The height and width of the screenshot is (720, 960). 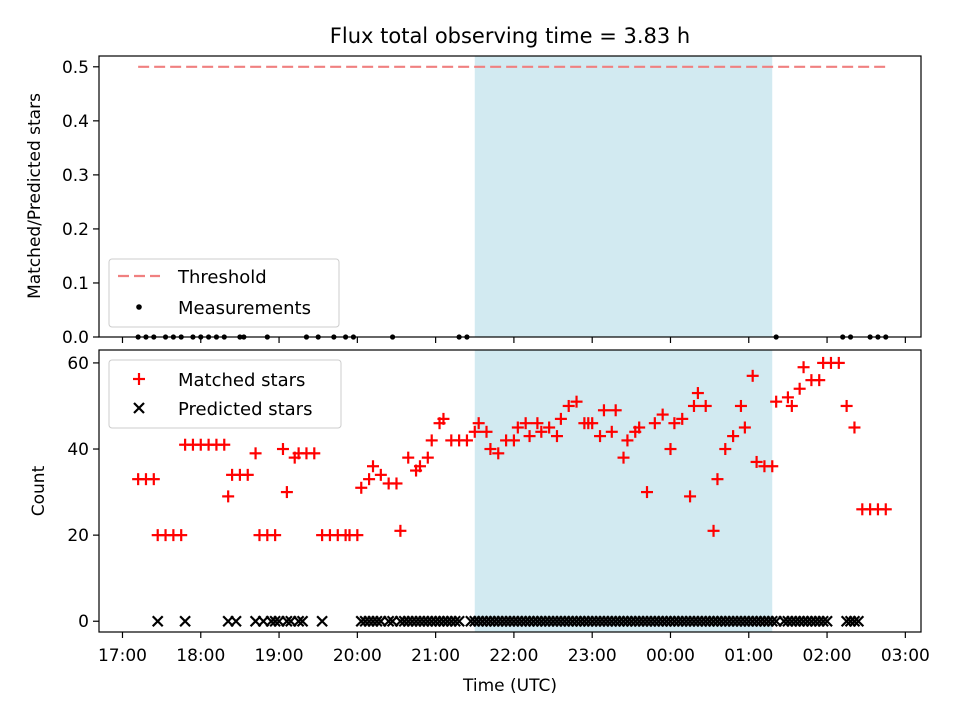 I want to click on y-tick-label: 20, so click(x=78, y=536).